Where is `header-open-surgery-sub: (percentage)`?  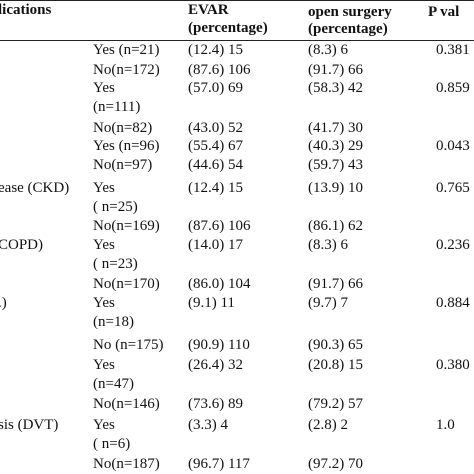
header-open-surgery-sub: (percentage) is located at coordinates (348, 29).